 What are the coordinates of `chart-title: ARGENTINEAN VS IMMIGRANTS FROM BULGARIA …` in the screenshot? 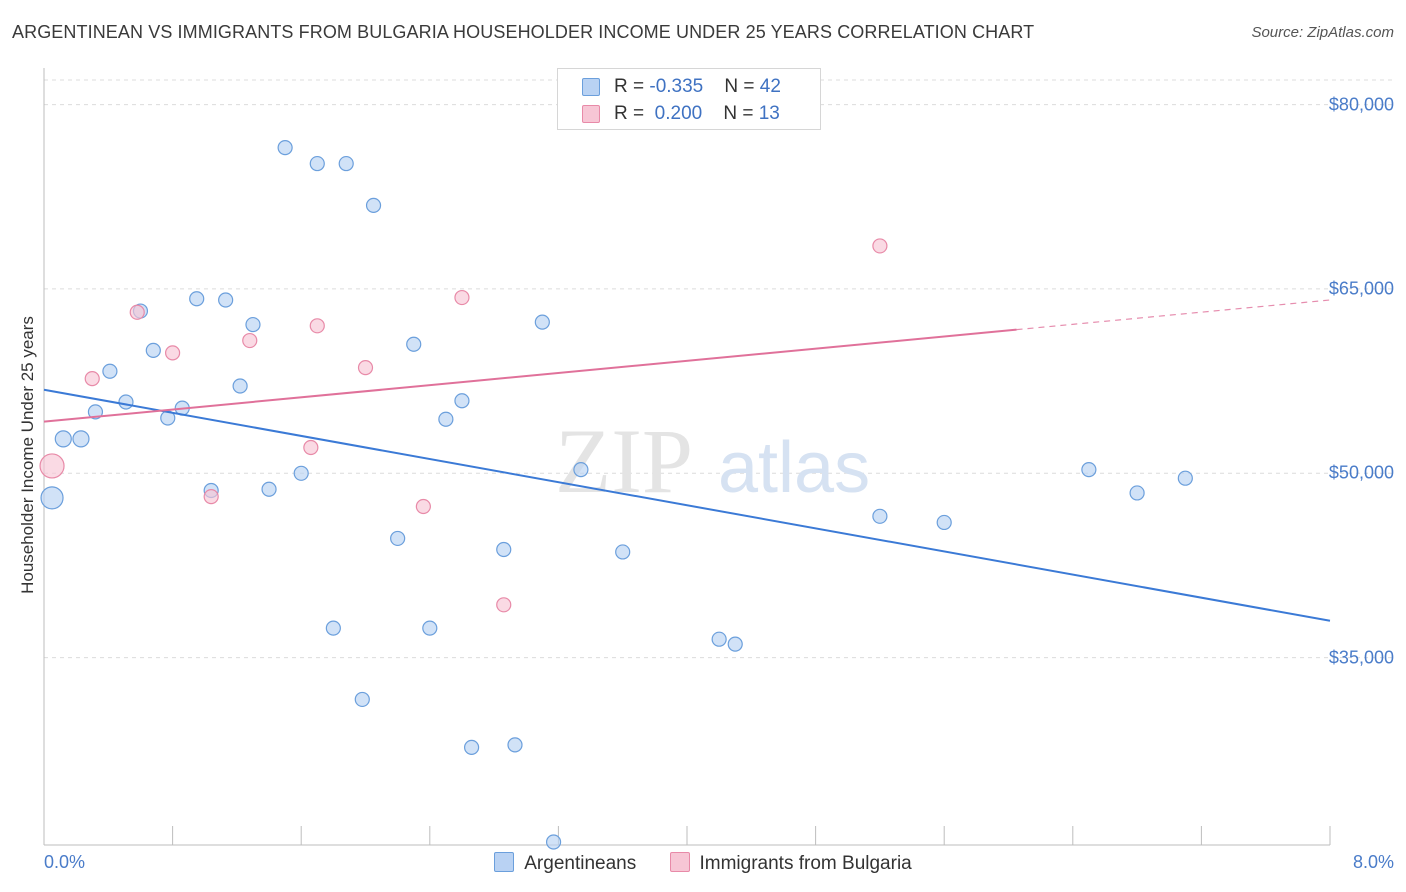 It's located at (523, 32).